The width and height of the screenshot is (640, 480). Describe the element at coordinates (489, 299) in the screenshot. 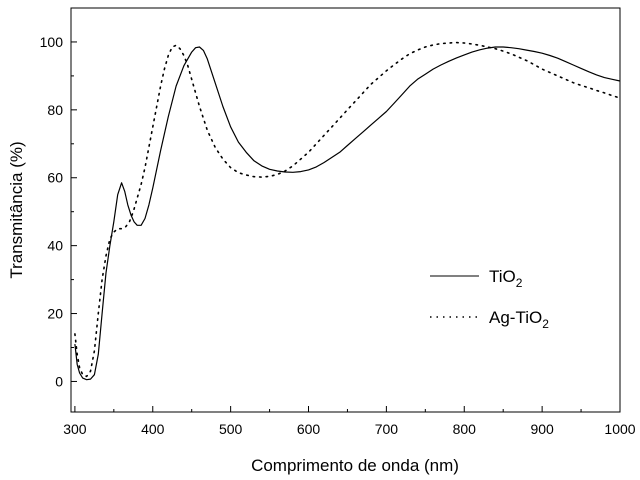

I see `legend: TiO2 Ag-TiO2` at that location.